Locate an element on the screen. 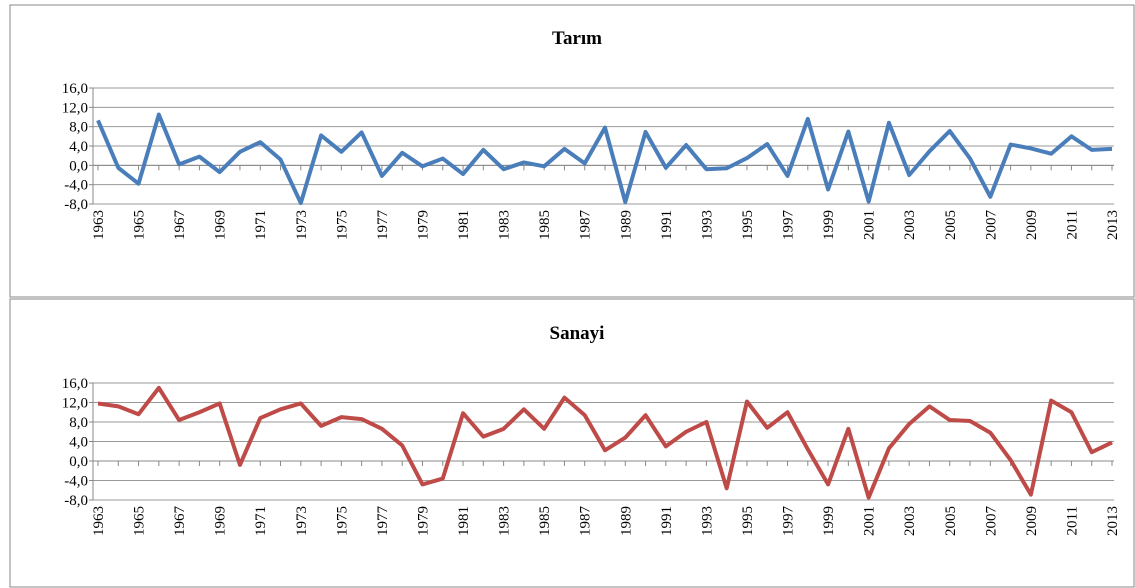 This screenshot has height=588, width=1135. chart-title: Sanayi is located at coordinates (577, 333).